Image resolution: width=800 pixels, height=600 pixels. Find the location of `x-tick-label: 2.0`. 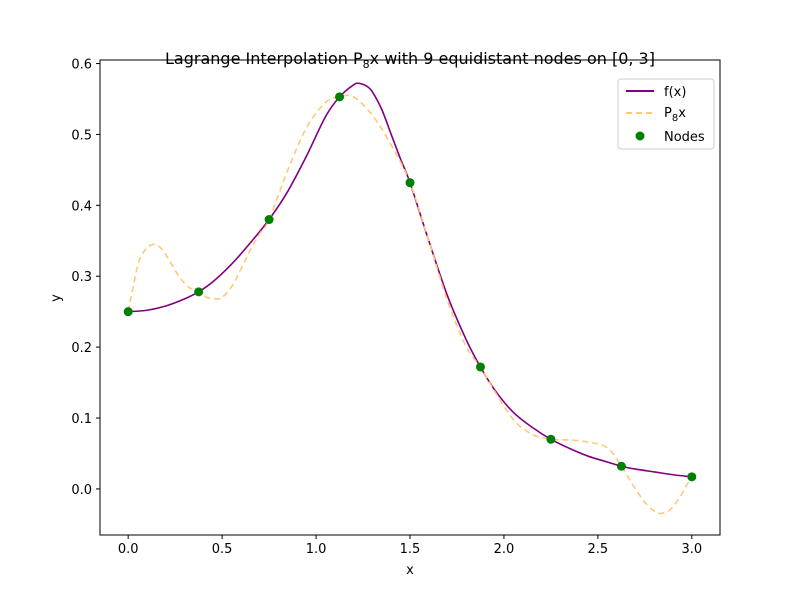

x-tick-label: 2.0 is located at coordinates (504, 549).